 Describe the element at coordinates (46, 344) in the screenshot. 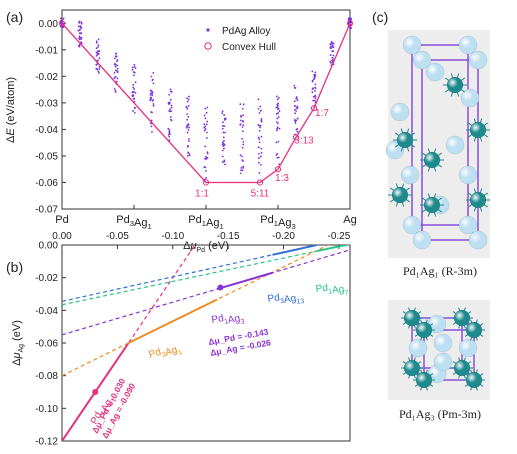

I see `b-ytick-label: -0.06` at that location.